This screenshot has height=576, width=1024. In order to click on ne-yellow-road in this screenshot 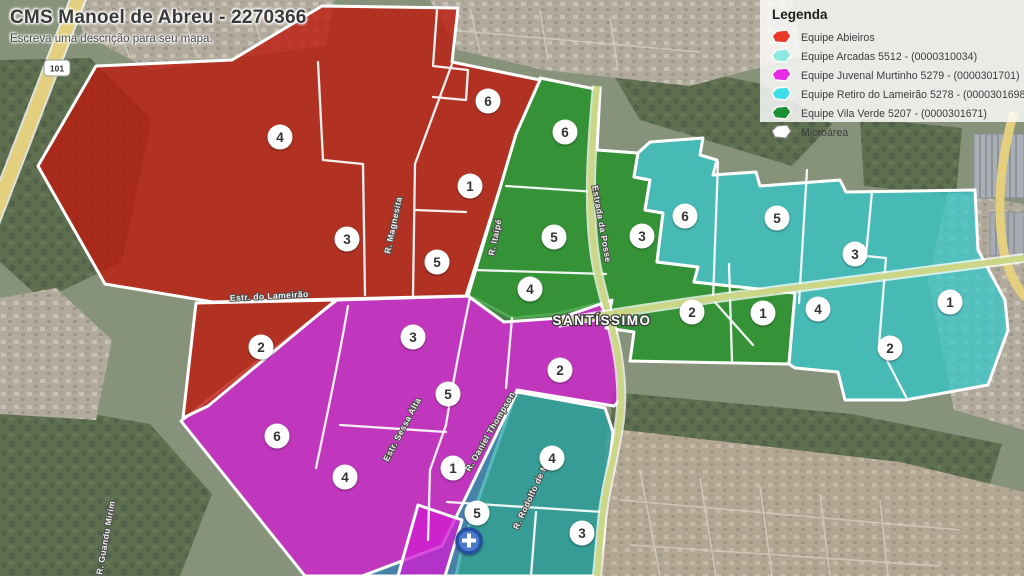, I will do `click(1009, 206)`.